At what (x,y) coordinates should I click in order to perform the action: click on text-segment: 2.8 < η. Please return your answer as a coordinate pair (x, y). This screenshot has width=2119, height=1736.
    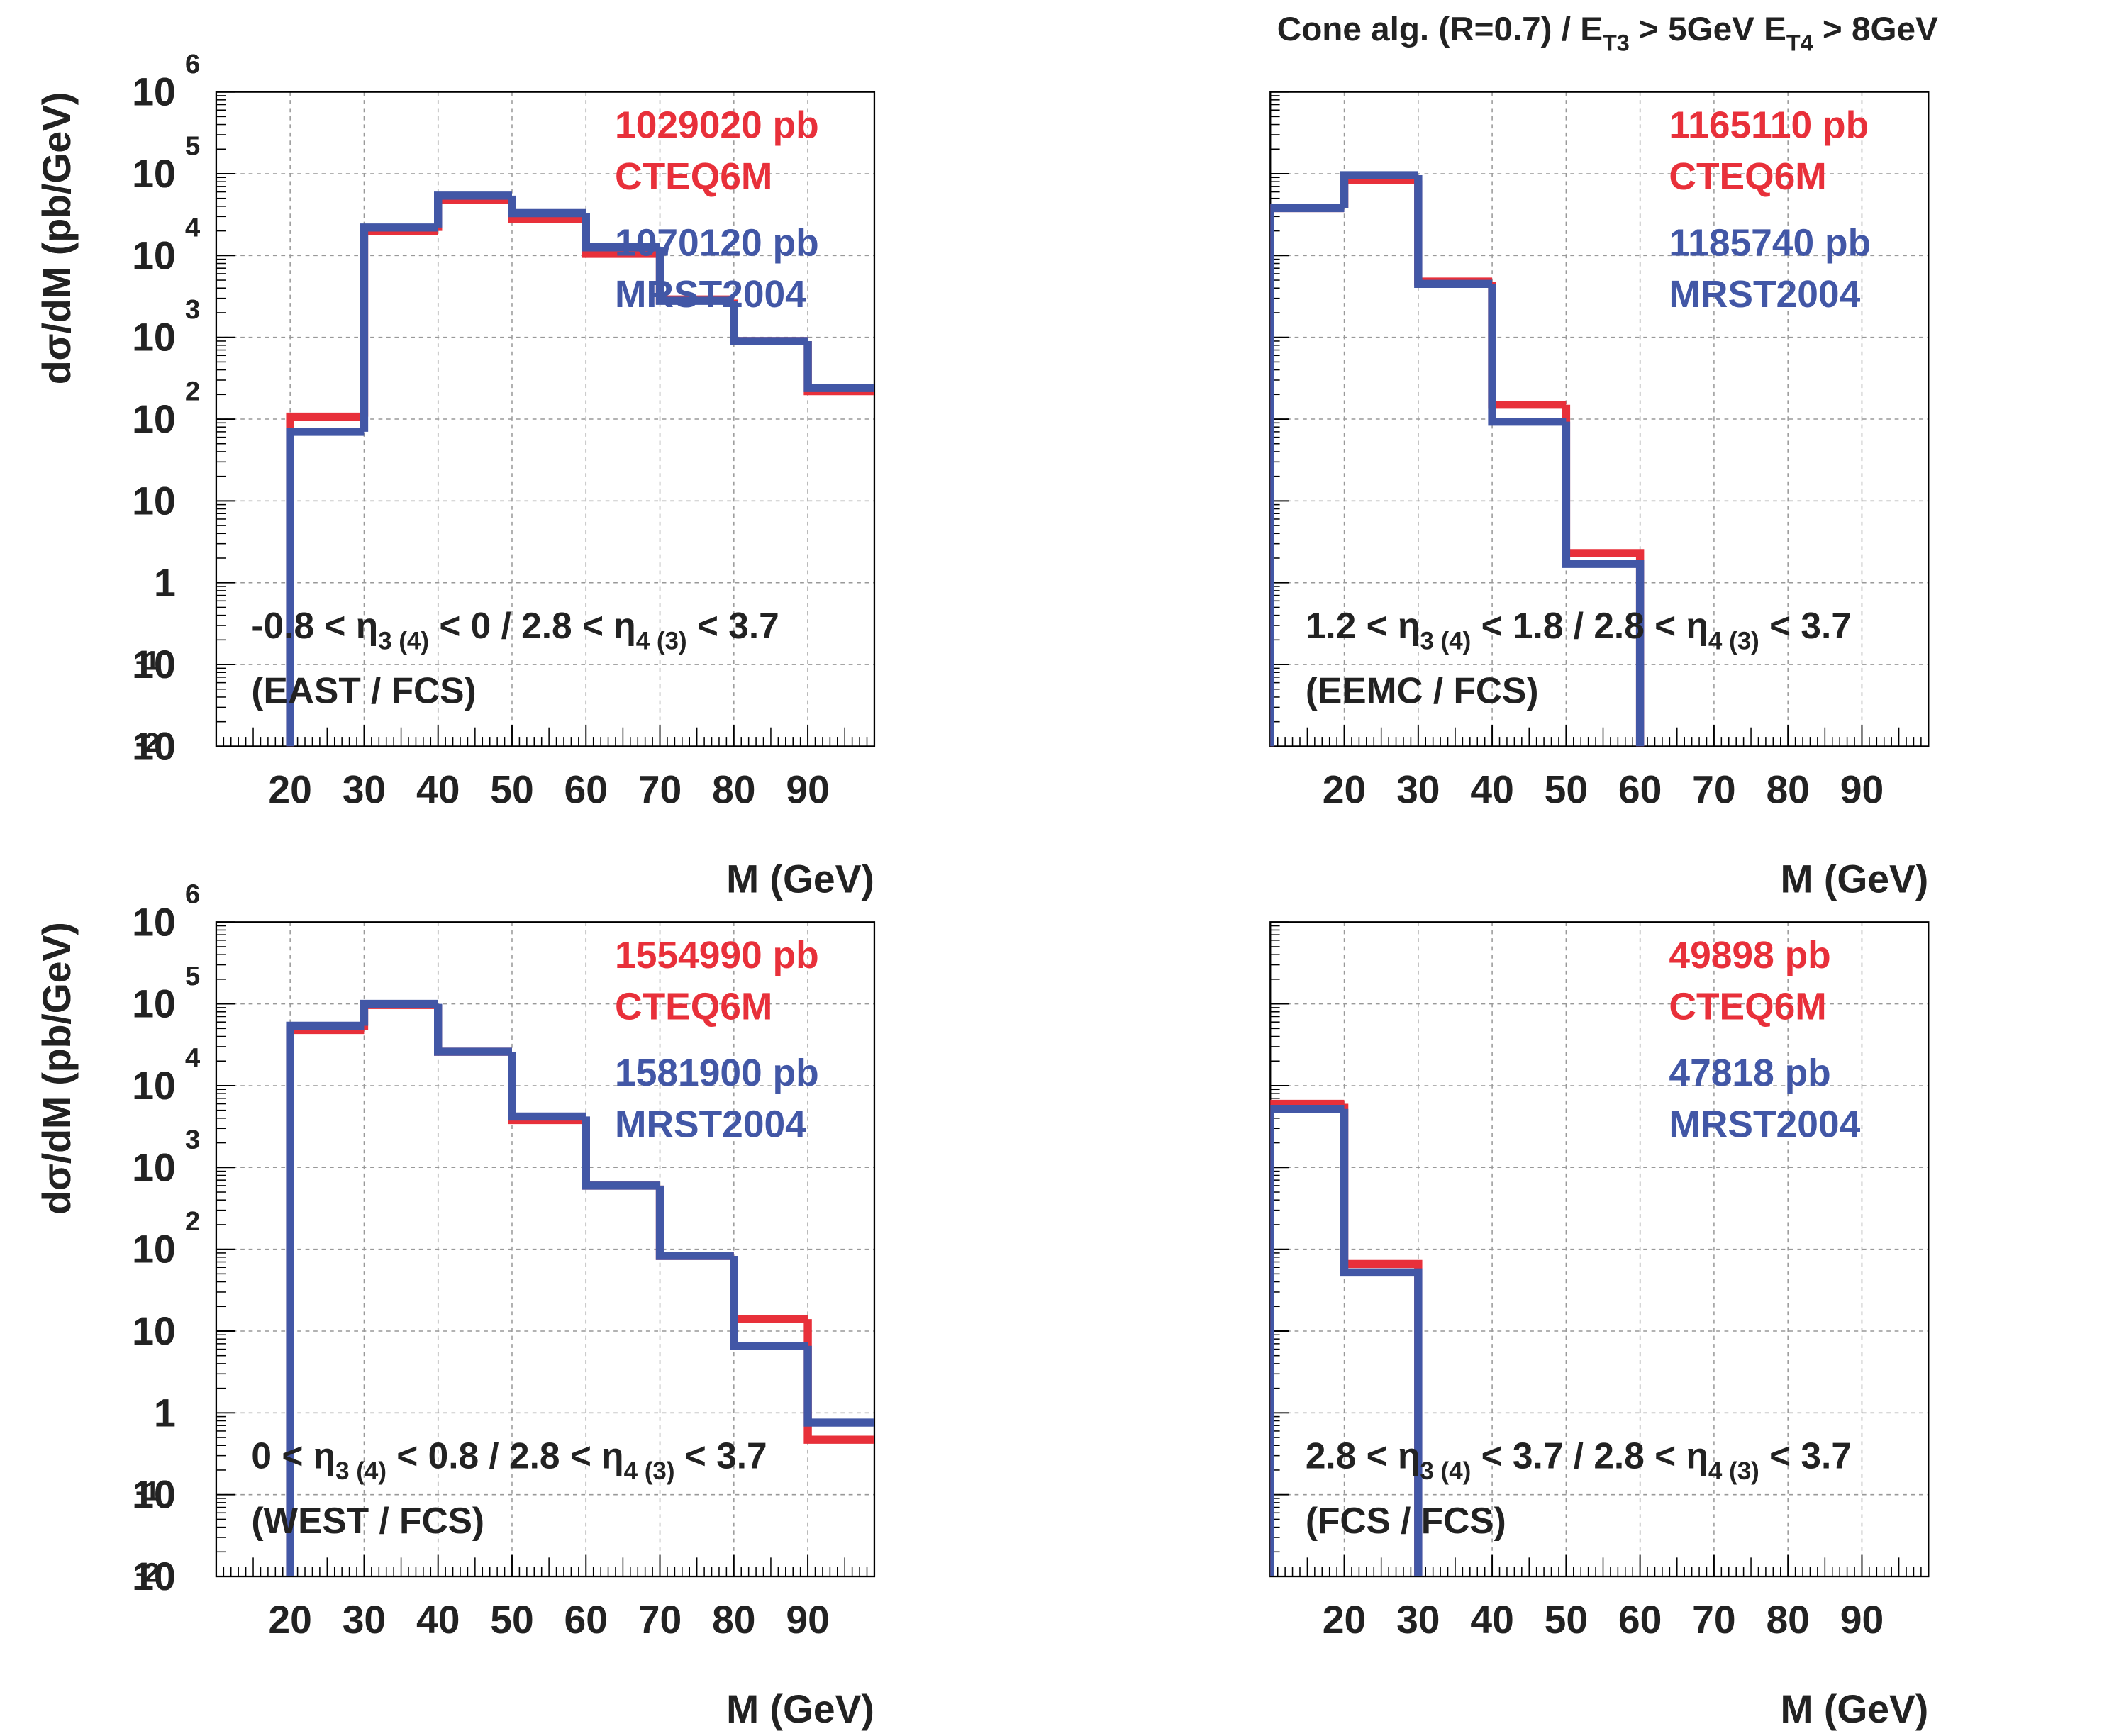
    Looking at the image, I should click on (1363, 1455).